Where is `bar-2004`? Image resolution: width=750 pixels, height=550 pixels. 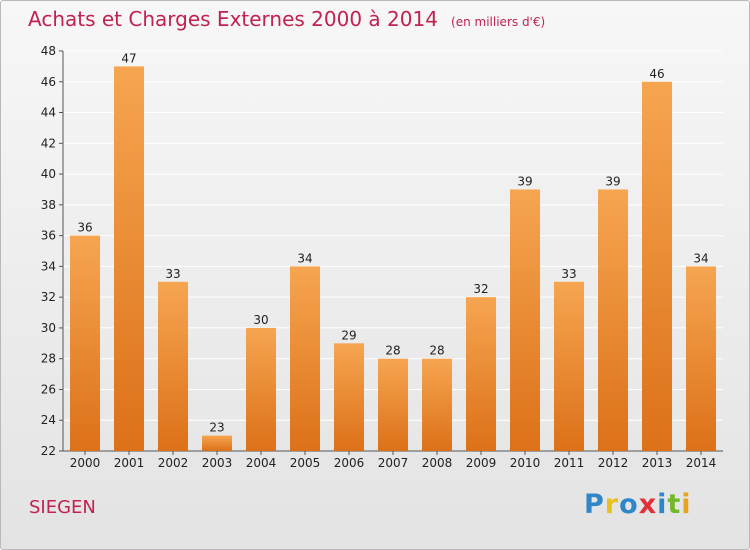 bar-2004 is located at coordinates (261, 389).